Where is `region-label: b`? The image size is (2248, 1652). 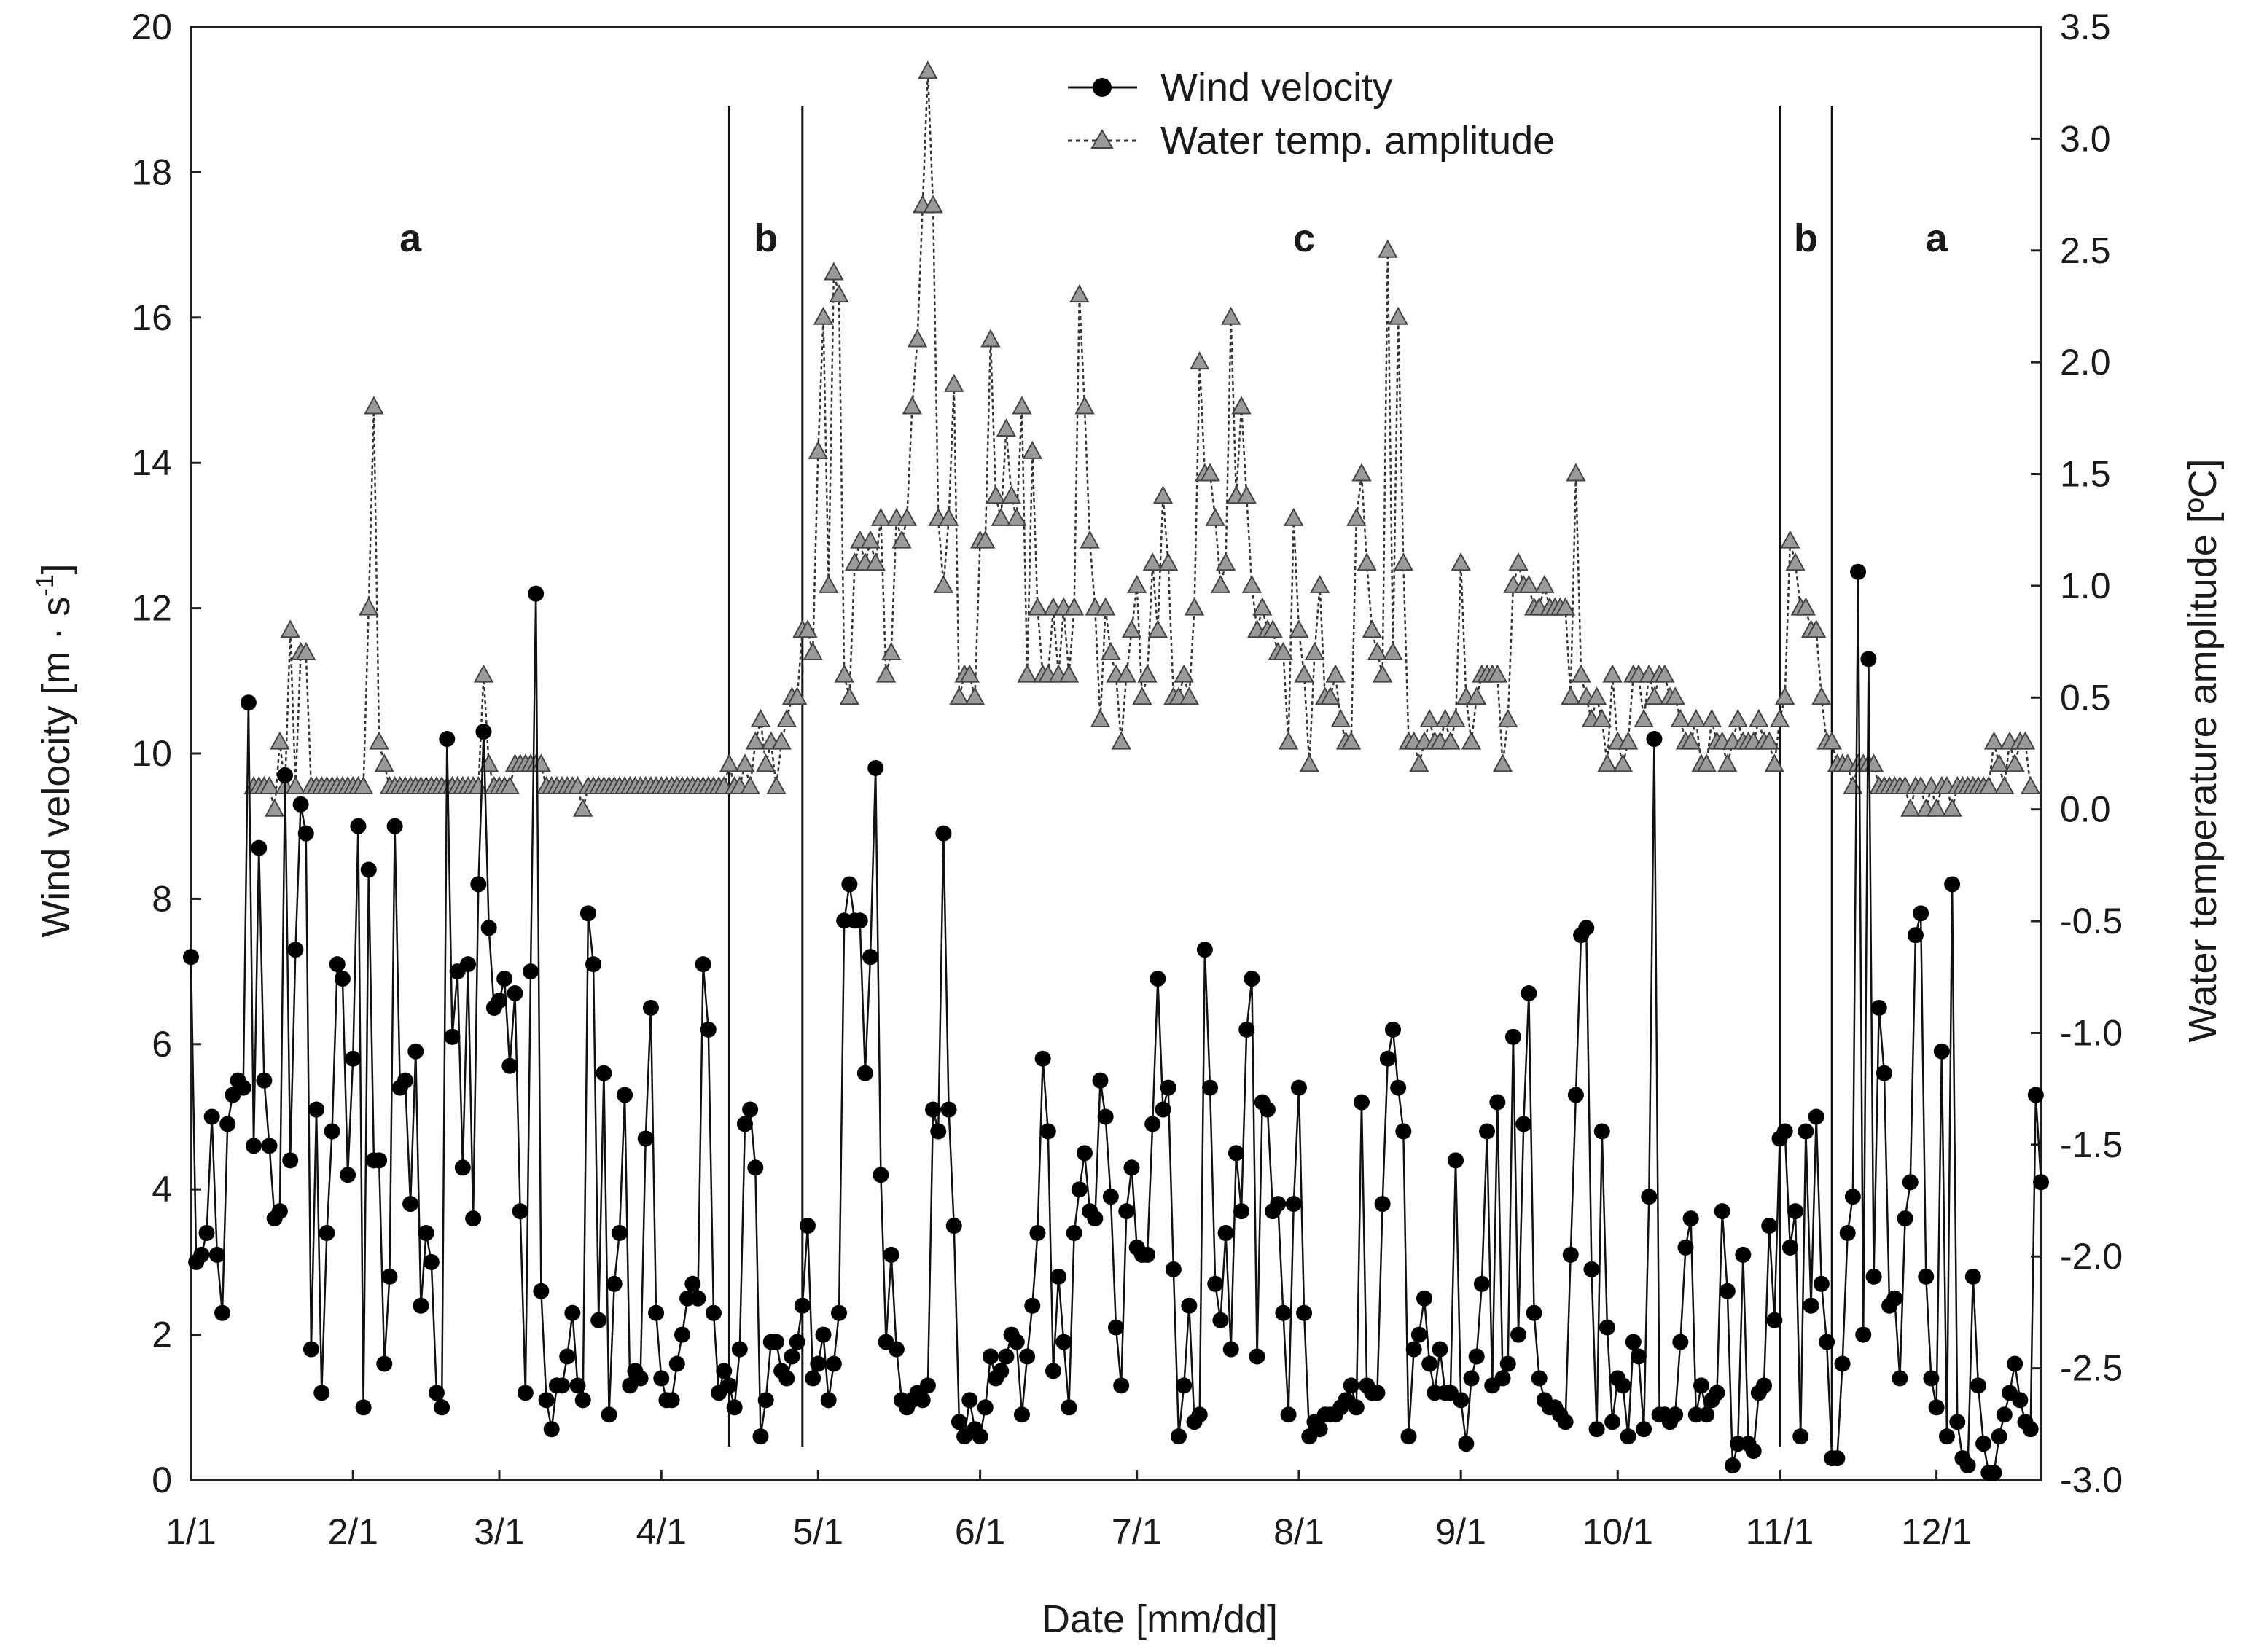
region-label: b is located at coordinates (766, 238).